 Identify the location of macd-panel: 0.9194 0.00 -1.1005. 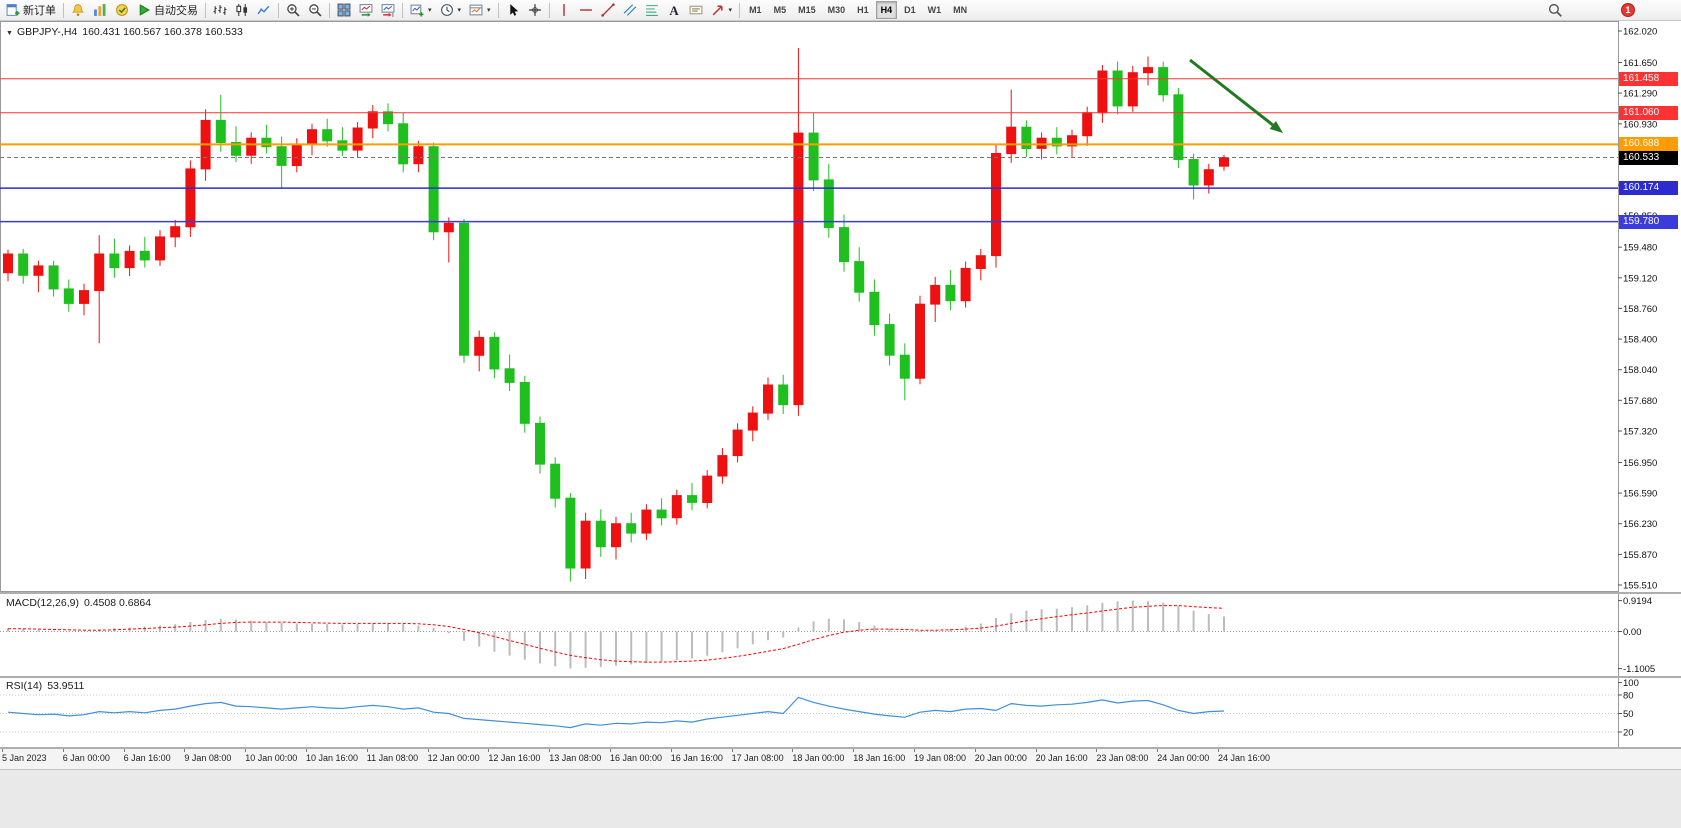
(840, 635).